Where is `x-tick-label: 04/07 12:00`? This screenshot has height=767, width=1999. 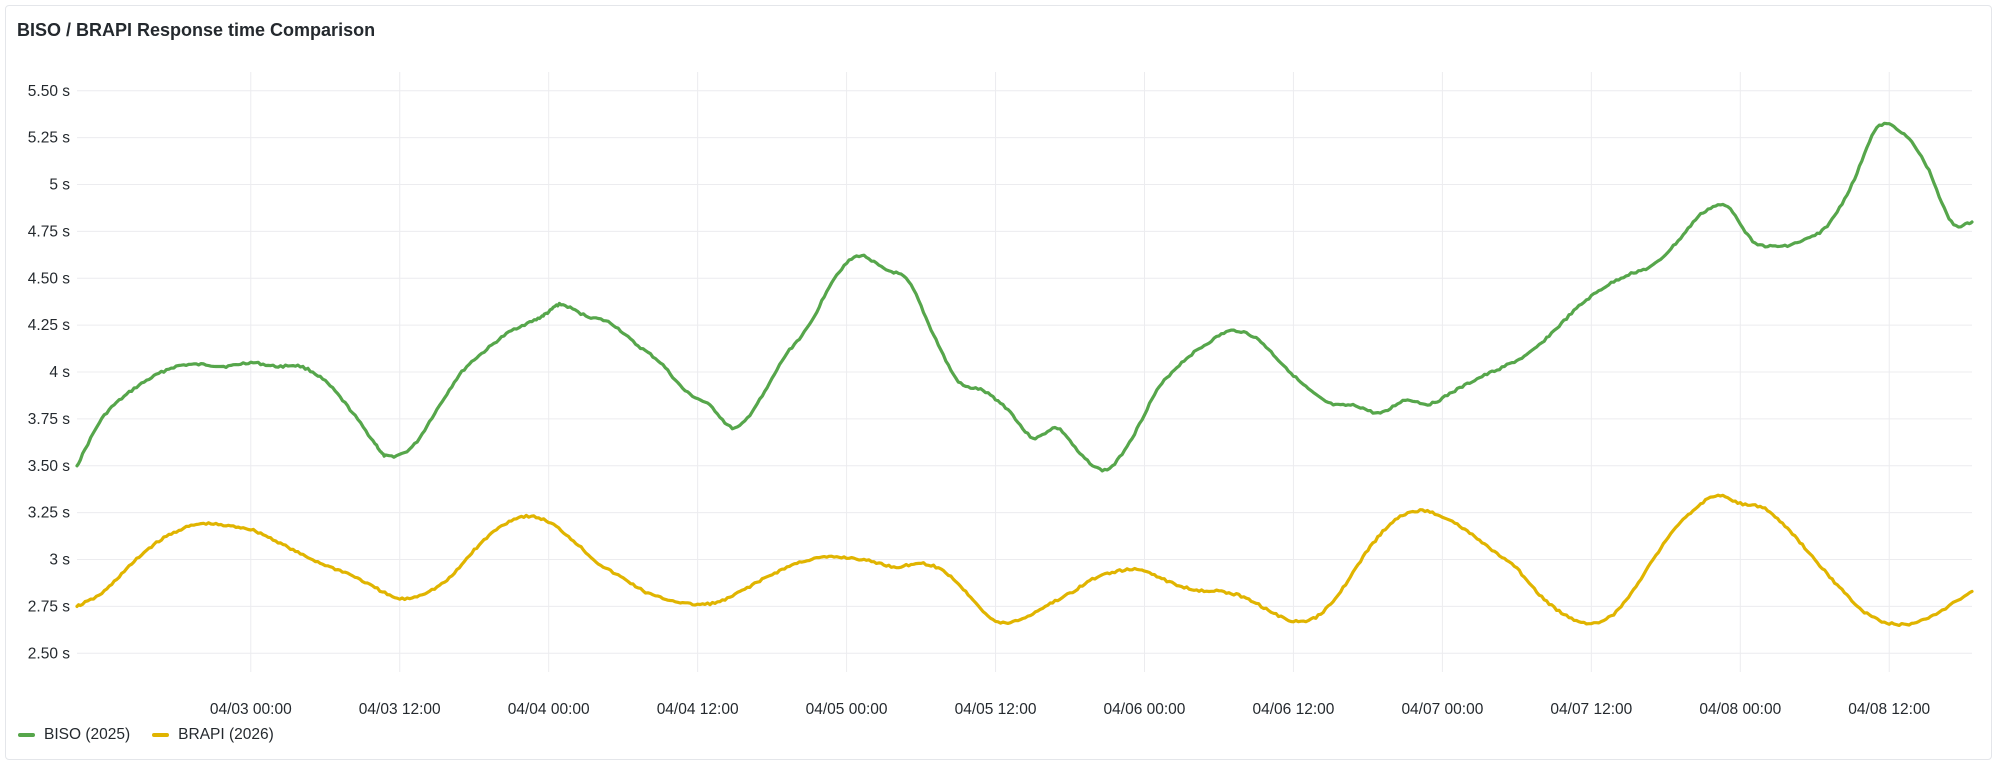 x-tick-label: 04/07 12:00 is located at coordinates (1591, 709).